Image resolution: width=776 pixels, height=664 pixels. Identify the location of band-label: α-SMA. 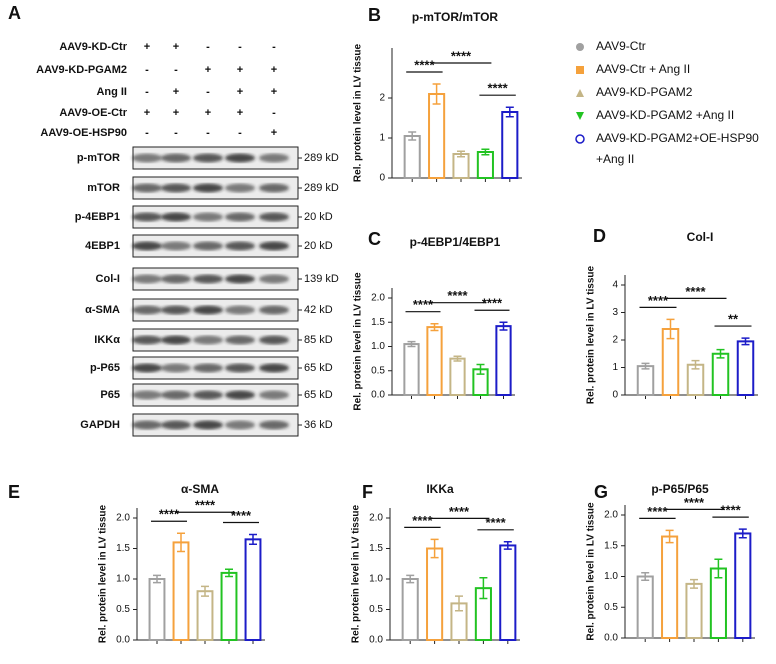
(102, 310).